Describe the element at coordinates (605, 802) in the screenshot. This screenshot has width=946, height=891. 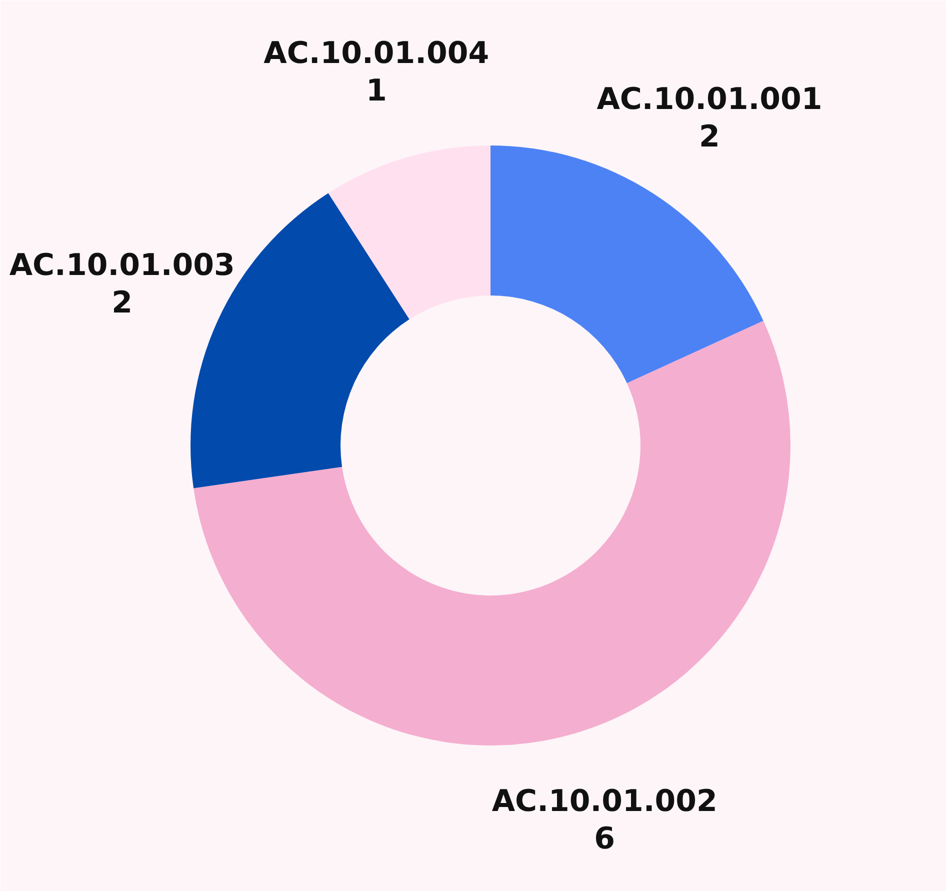
I see `slice-label: AC.10.01.002` at that location.